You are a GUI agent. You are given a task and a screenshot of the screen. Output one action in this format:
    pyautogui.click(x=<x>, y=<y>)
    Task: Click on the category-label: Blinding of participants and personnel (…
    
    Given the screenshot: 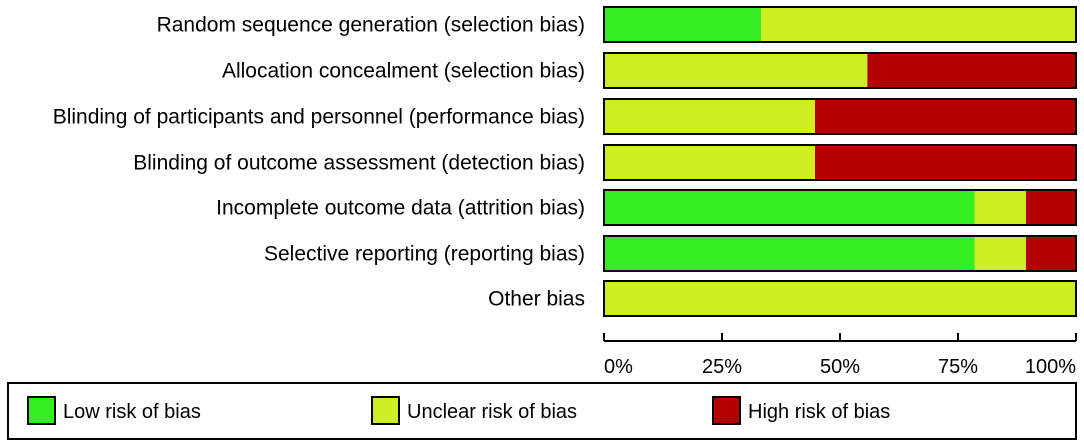 What is the action you would take?
    pyautogui.click(x=319, y=117)
    